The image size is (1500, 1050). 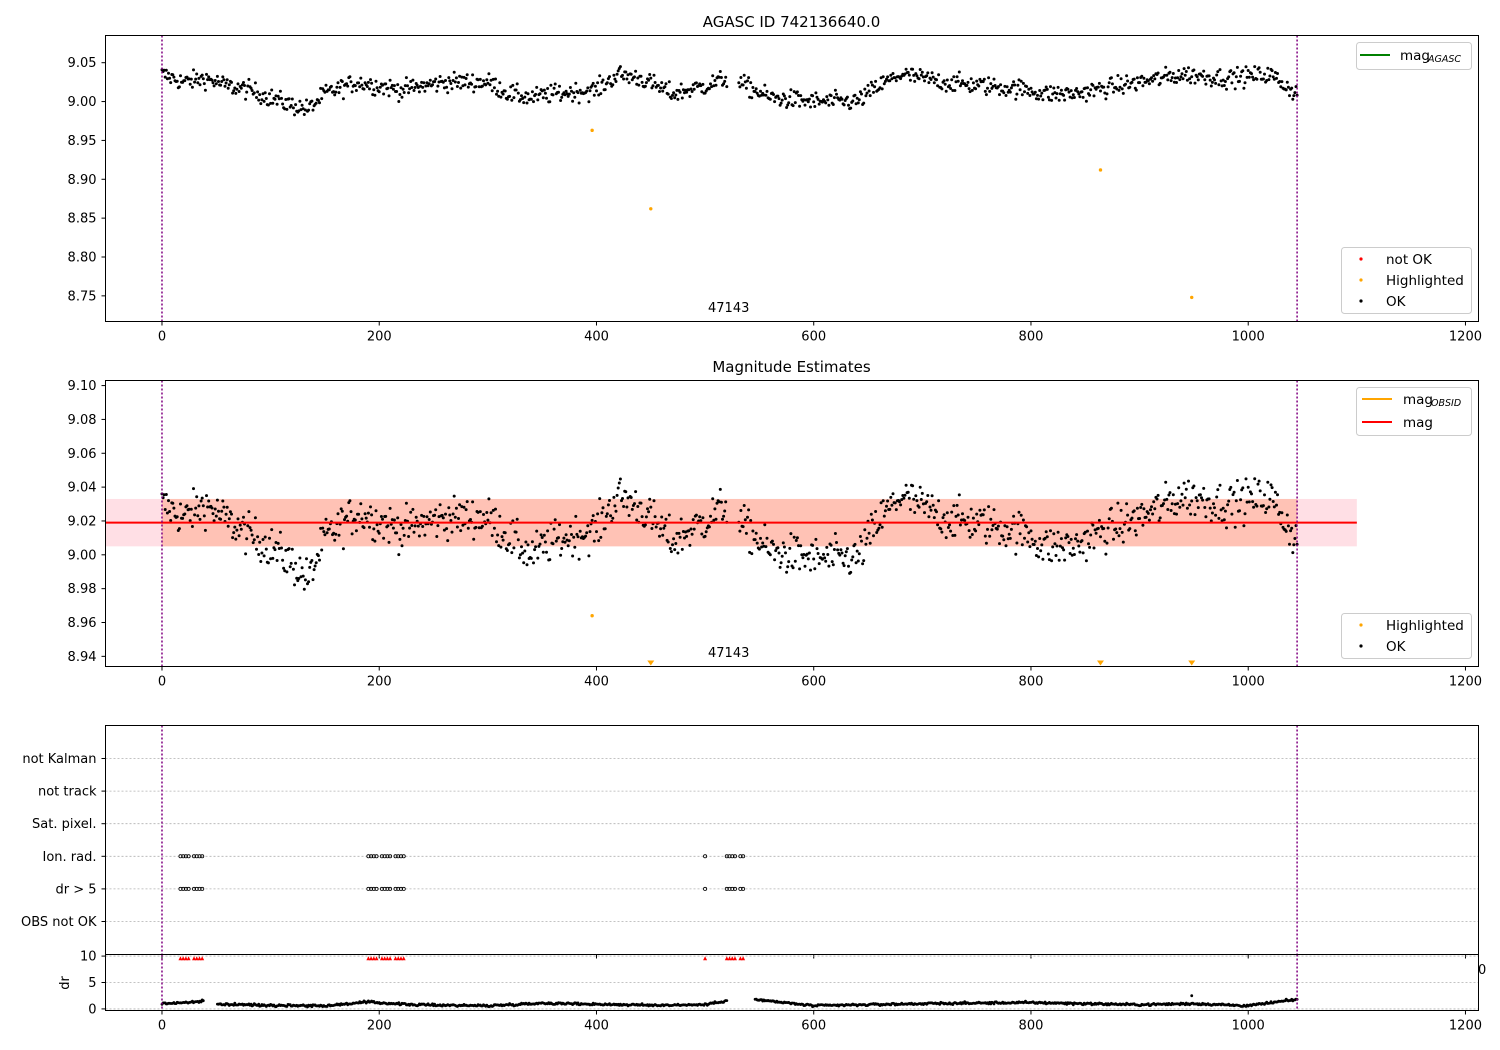 What do you see at coordinates (1031, 682) in the screenshot?
I see `x-tick-label: 800` at bounding box center [1031, 682].